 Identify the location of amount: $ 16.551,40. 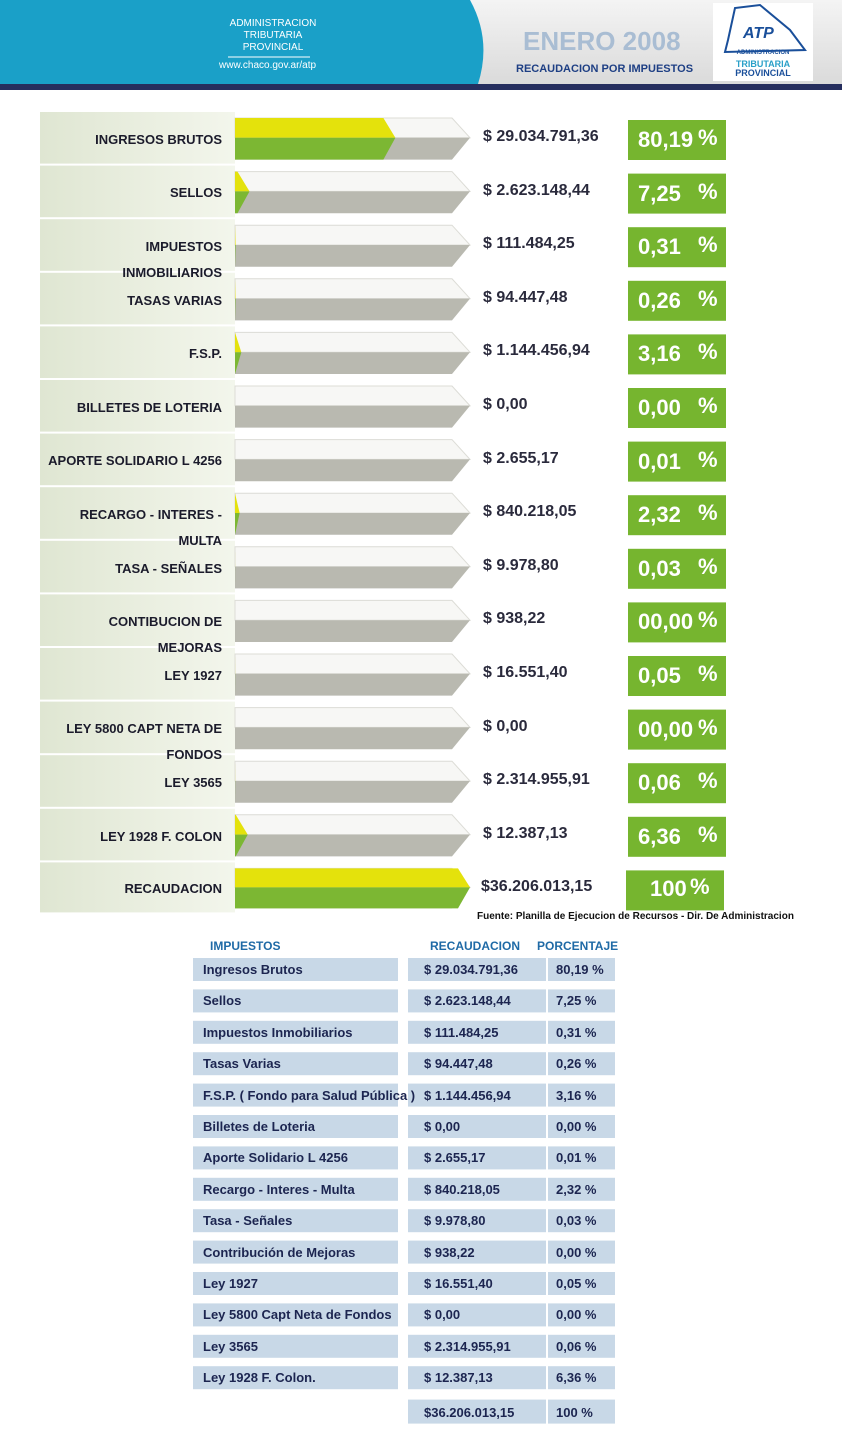
(525, 672).